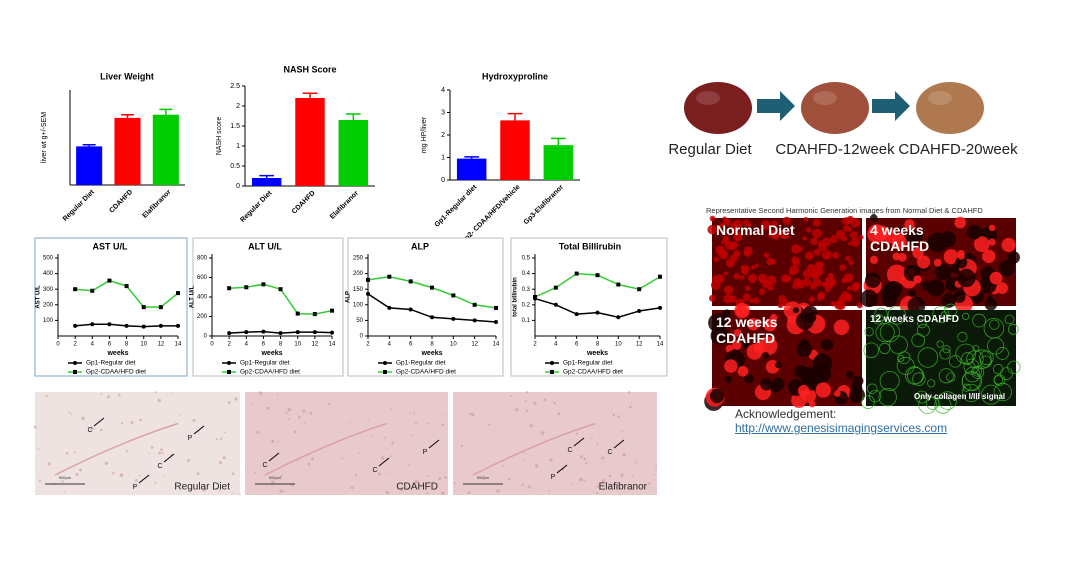 The width and height of the screenshot is (1080, 572). What do you see at coordinates (315, 345) in the screenshot?
I see `x-tick-label: 12` at bounding box center [315, 345].